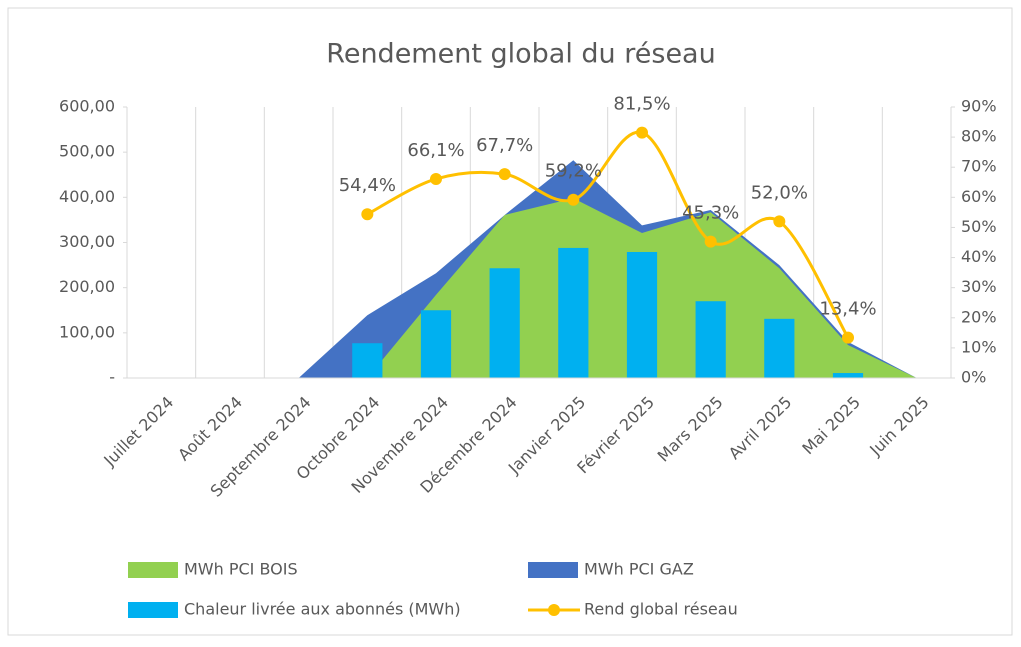 This screenshot has width=1021, height=647. What do you see at coordinates (367, 185) in the screenshot?
I see `data-label: 54,4%` at bounding box center [367, 185].